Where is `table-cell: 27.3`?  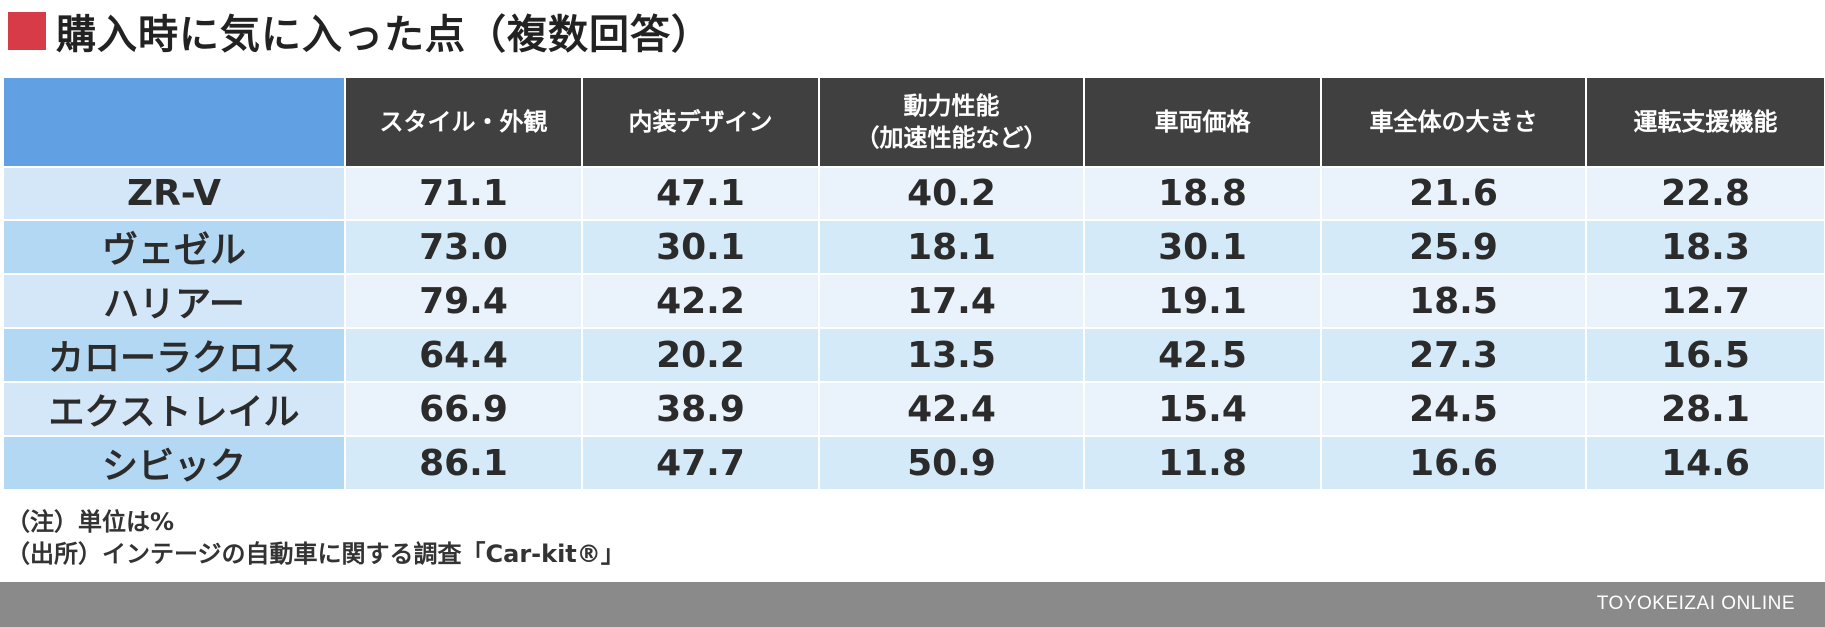 table-cell: 27.3 is located at coordinates (1453, 355).